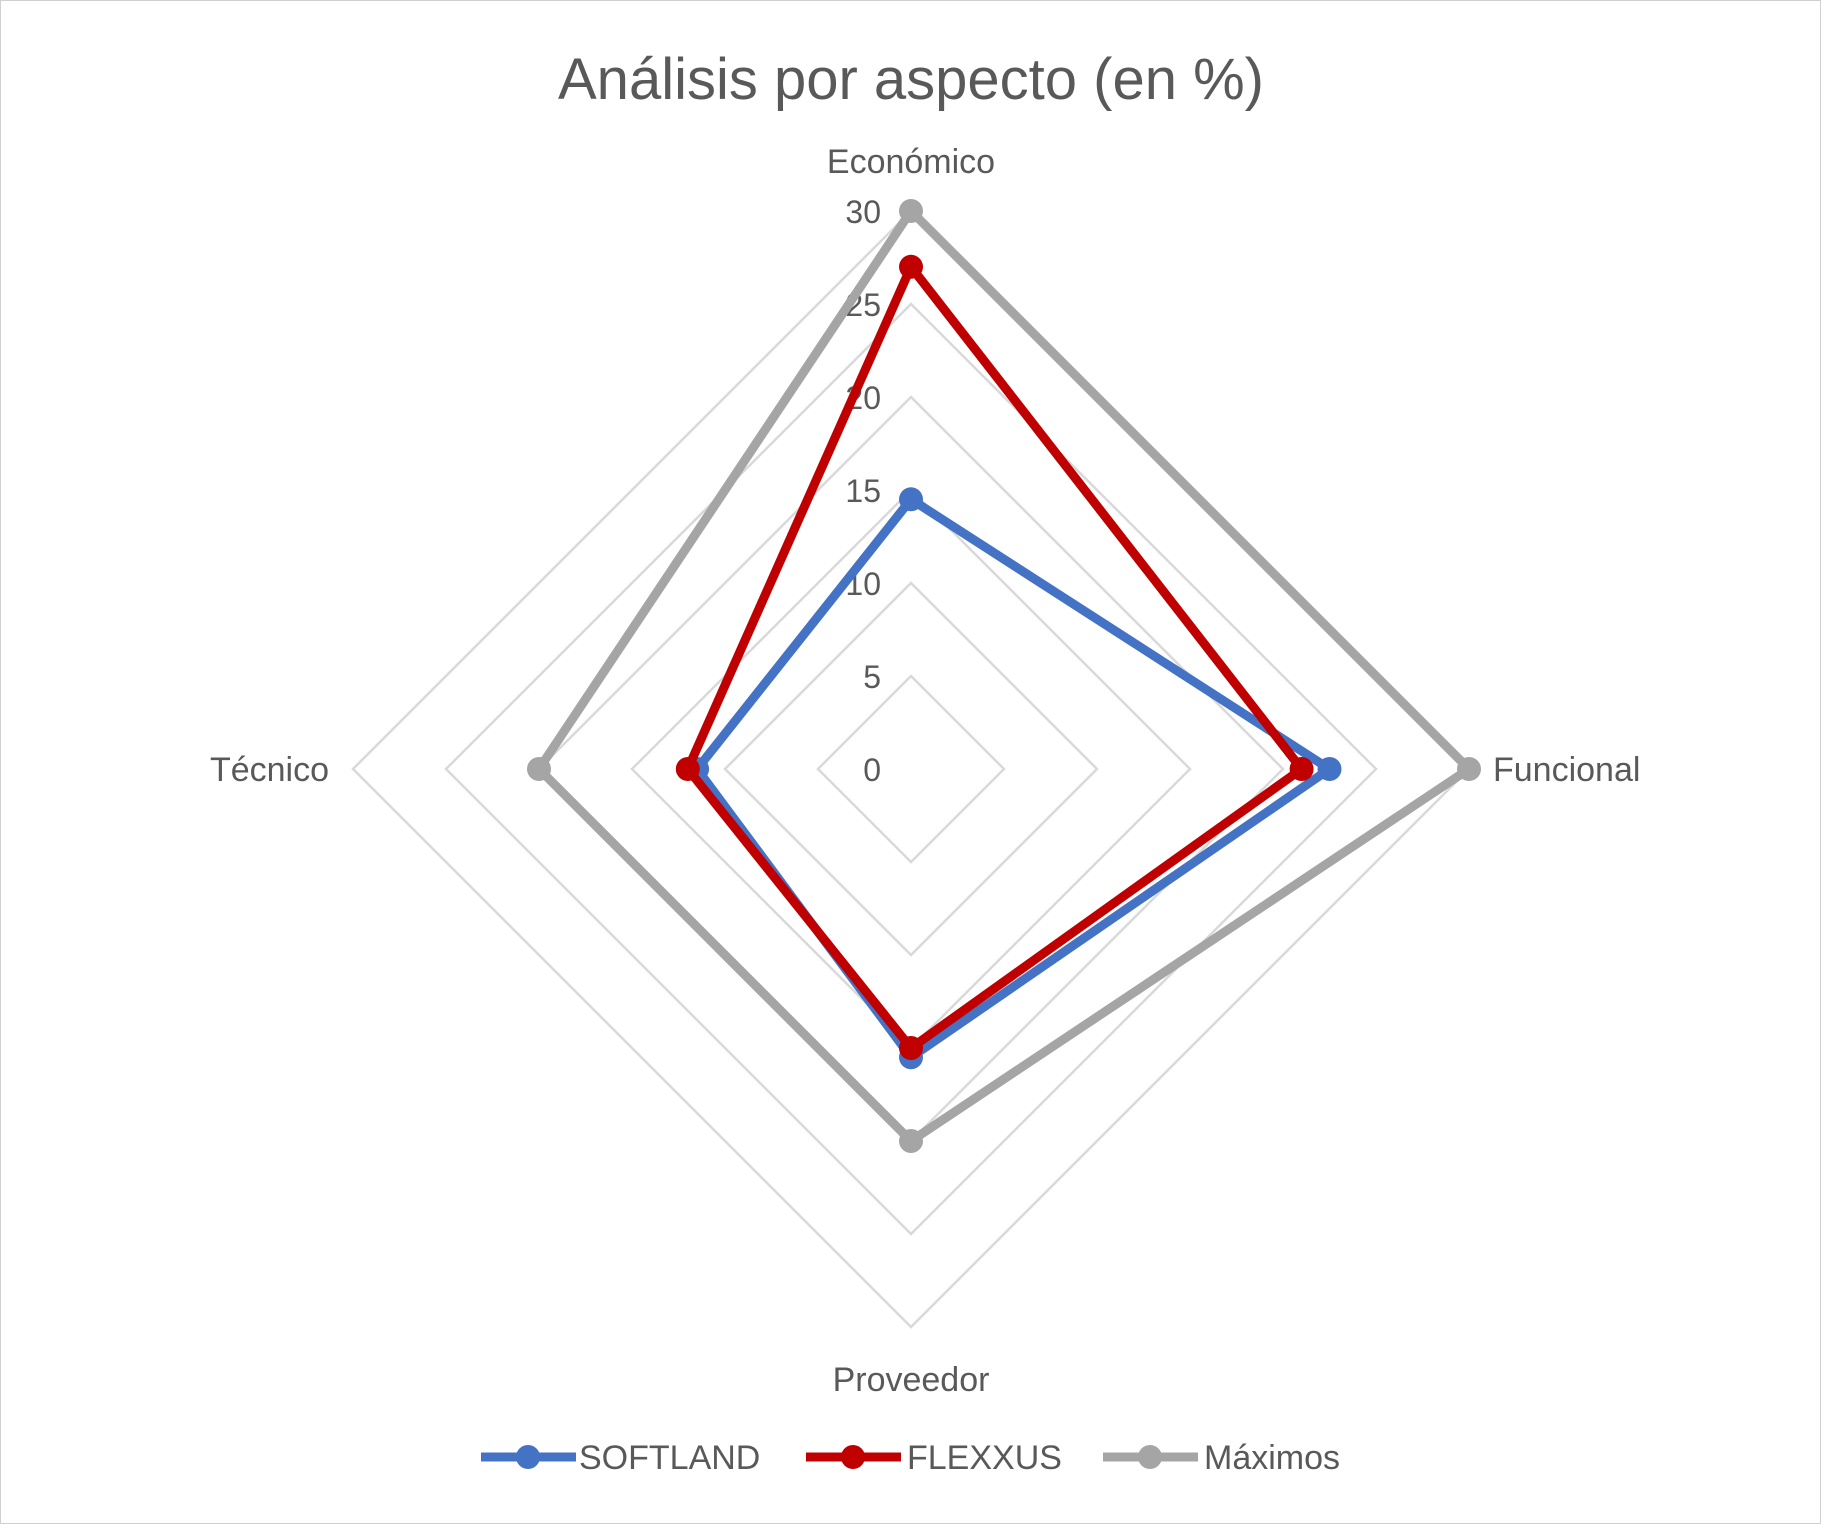 The width and height of the screenshot is (1821, 1525). I want to click on legend-item-maximos: Máximos, so click(1221, 1458).